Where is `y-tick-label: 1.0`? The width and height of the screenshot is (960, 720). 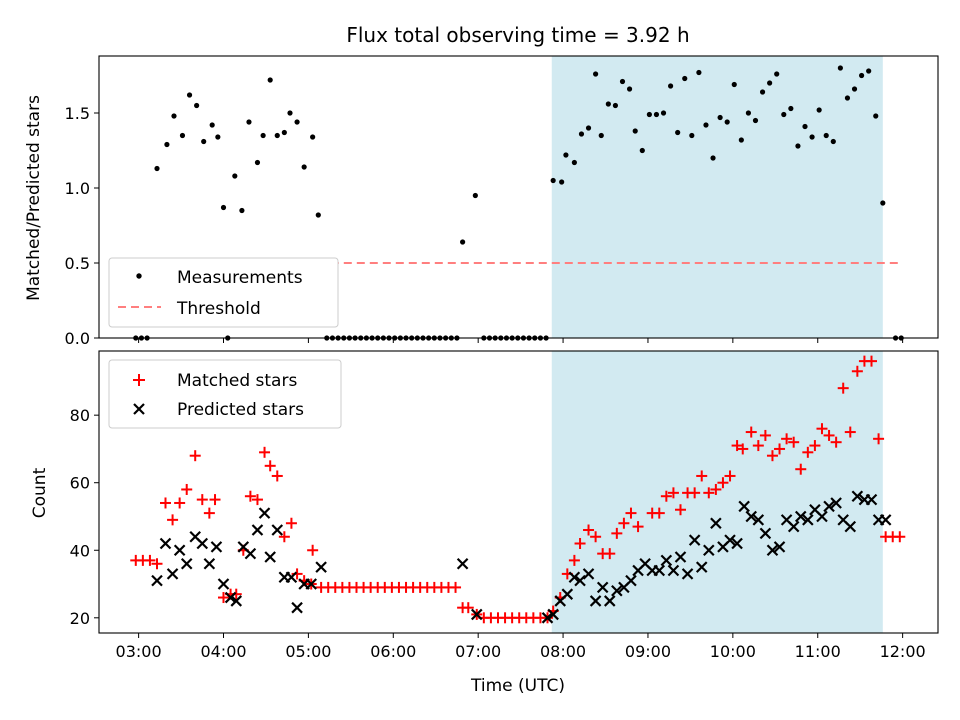 y-tick-label: 1.0 is located at coordinates (77, 188).